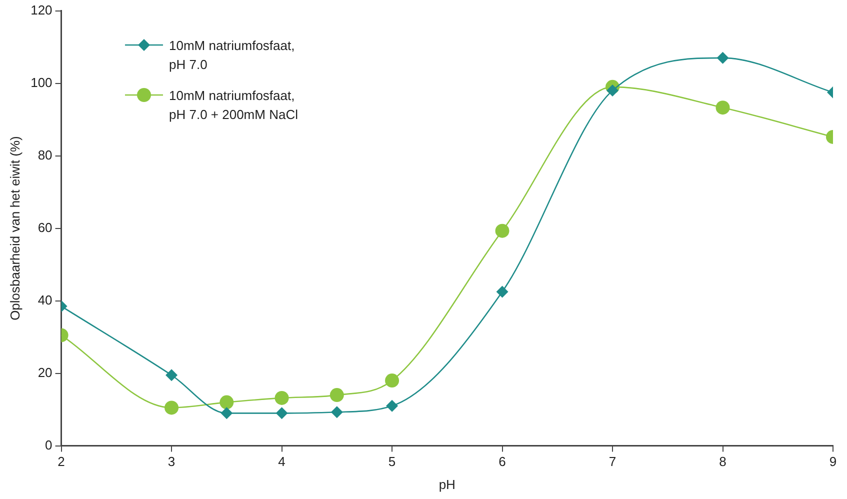  What do you see at coordinates (232, 55) in the screenshot?
I see `legend-label: 10mM natriumfosfaat, pH 7.0` at bounding box center [232, 55].